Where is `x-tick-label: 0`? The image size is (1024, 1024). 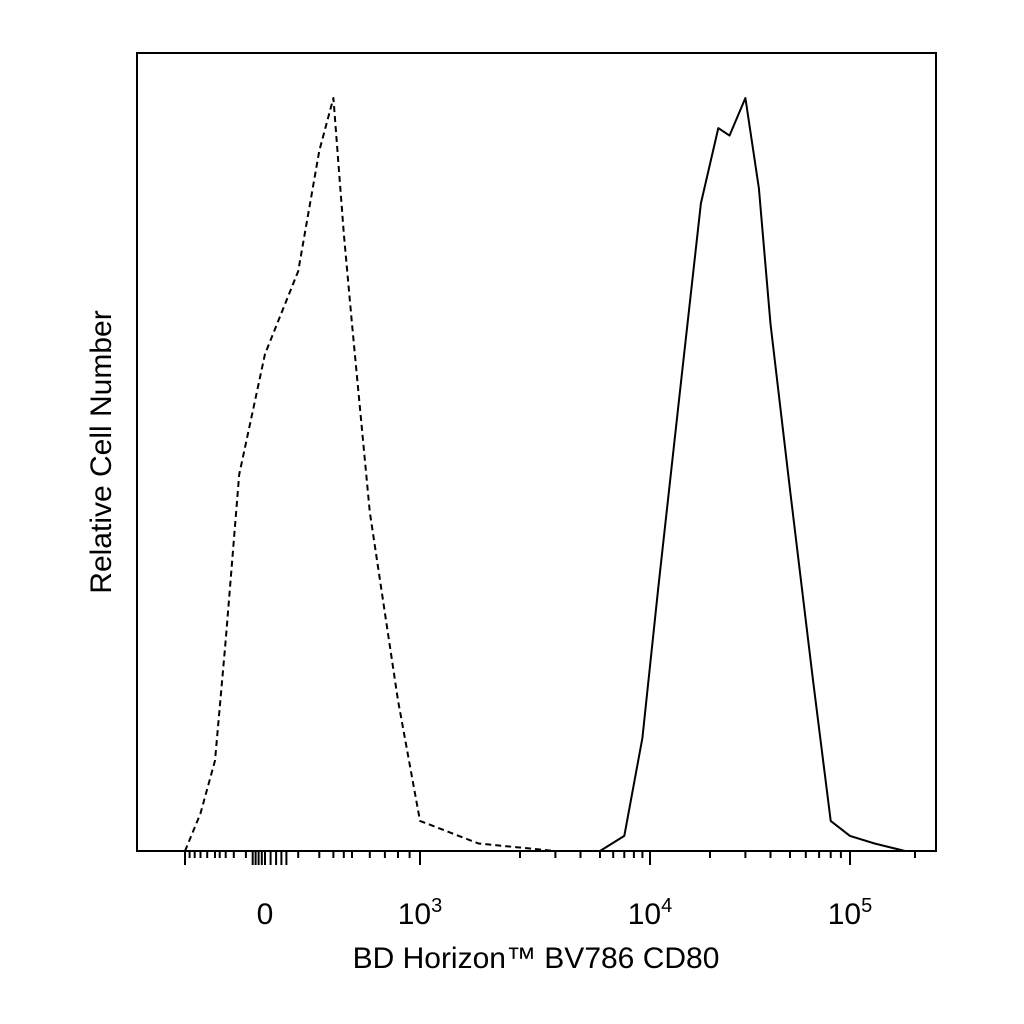 x-tick-label: 0 is located at coordinates (265, 914).